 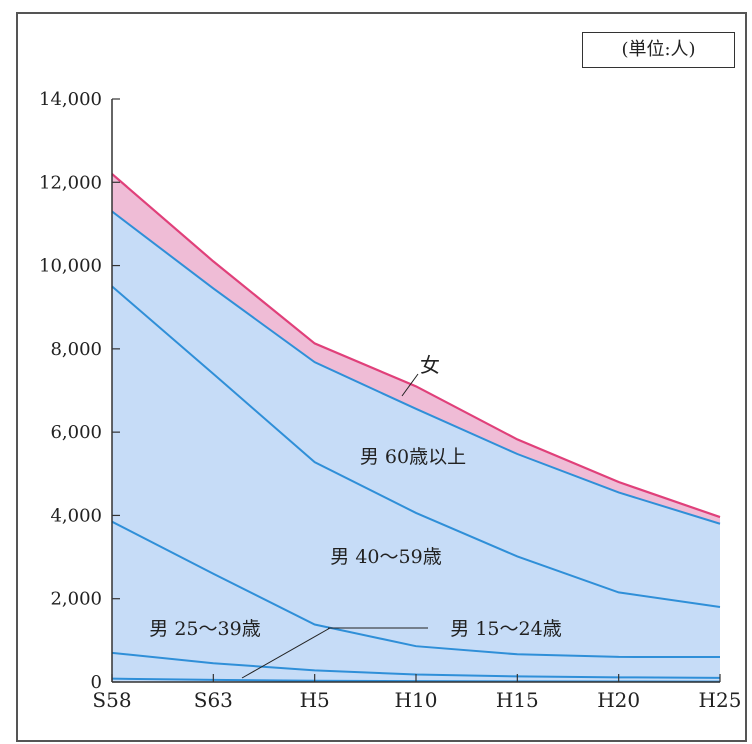 I want to click on x-tick-label: H25, so click(x=720, y=700).